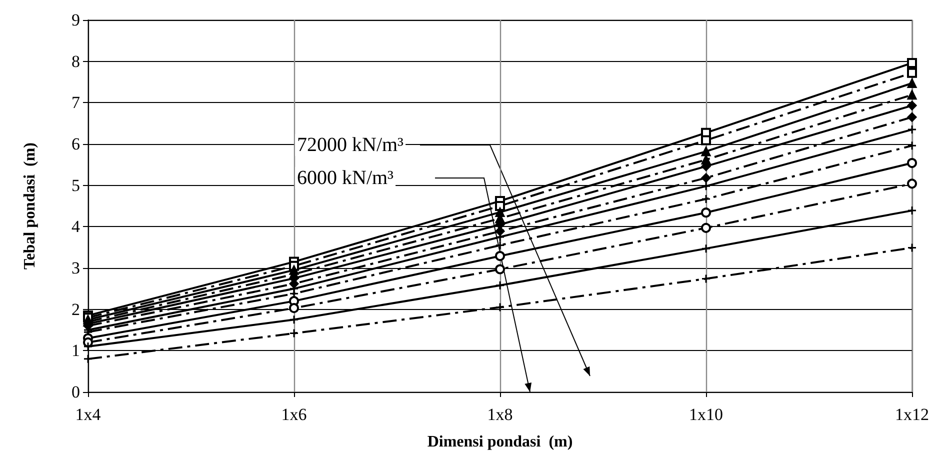 This screenshot has width=940, height=466. What do you see at coordinates (76, 61) in the screenshot?
I see `y-tick-label: 8` at bounding box center [76, 61].